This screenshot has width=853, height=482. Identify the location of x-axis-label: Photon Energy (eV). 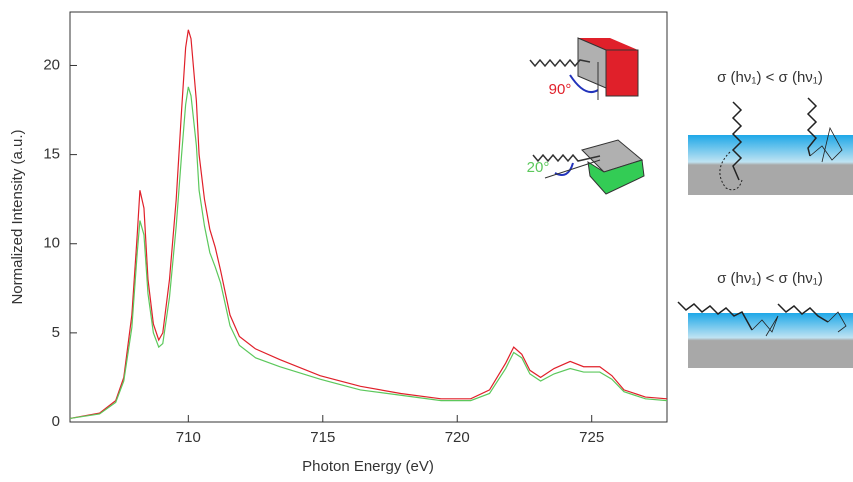
(368, 466).